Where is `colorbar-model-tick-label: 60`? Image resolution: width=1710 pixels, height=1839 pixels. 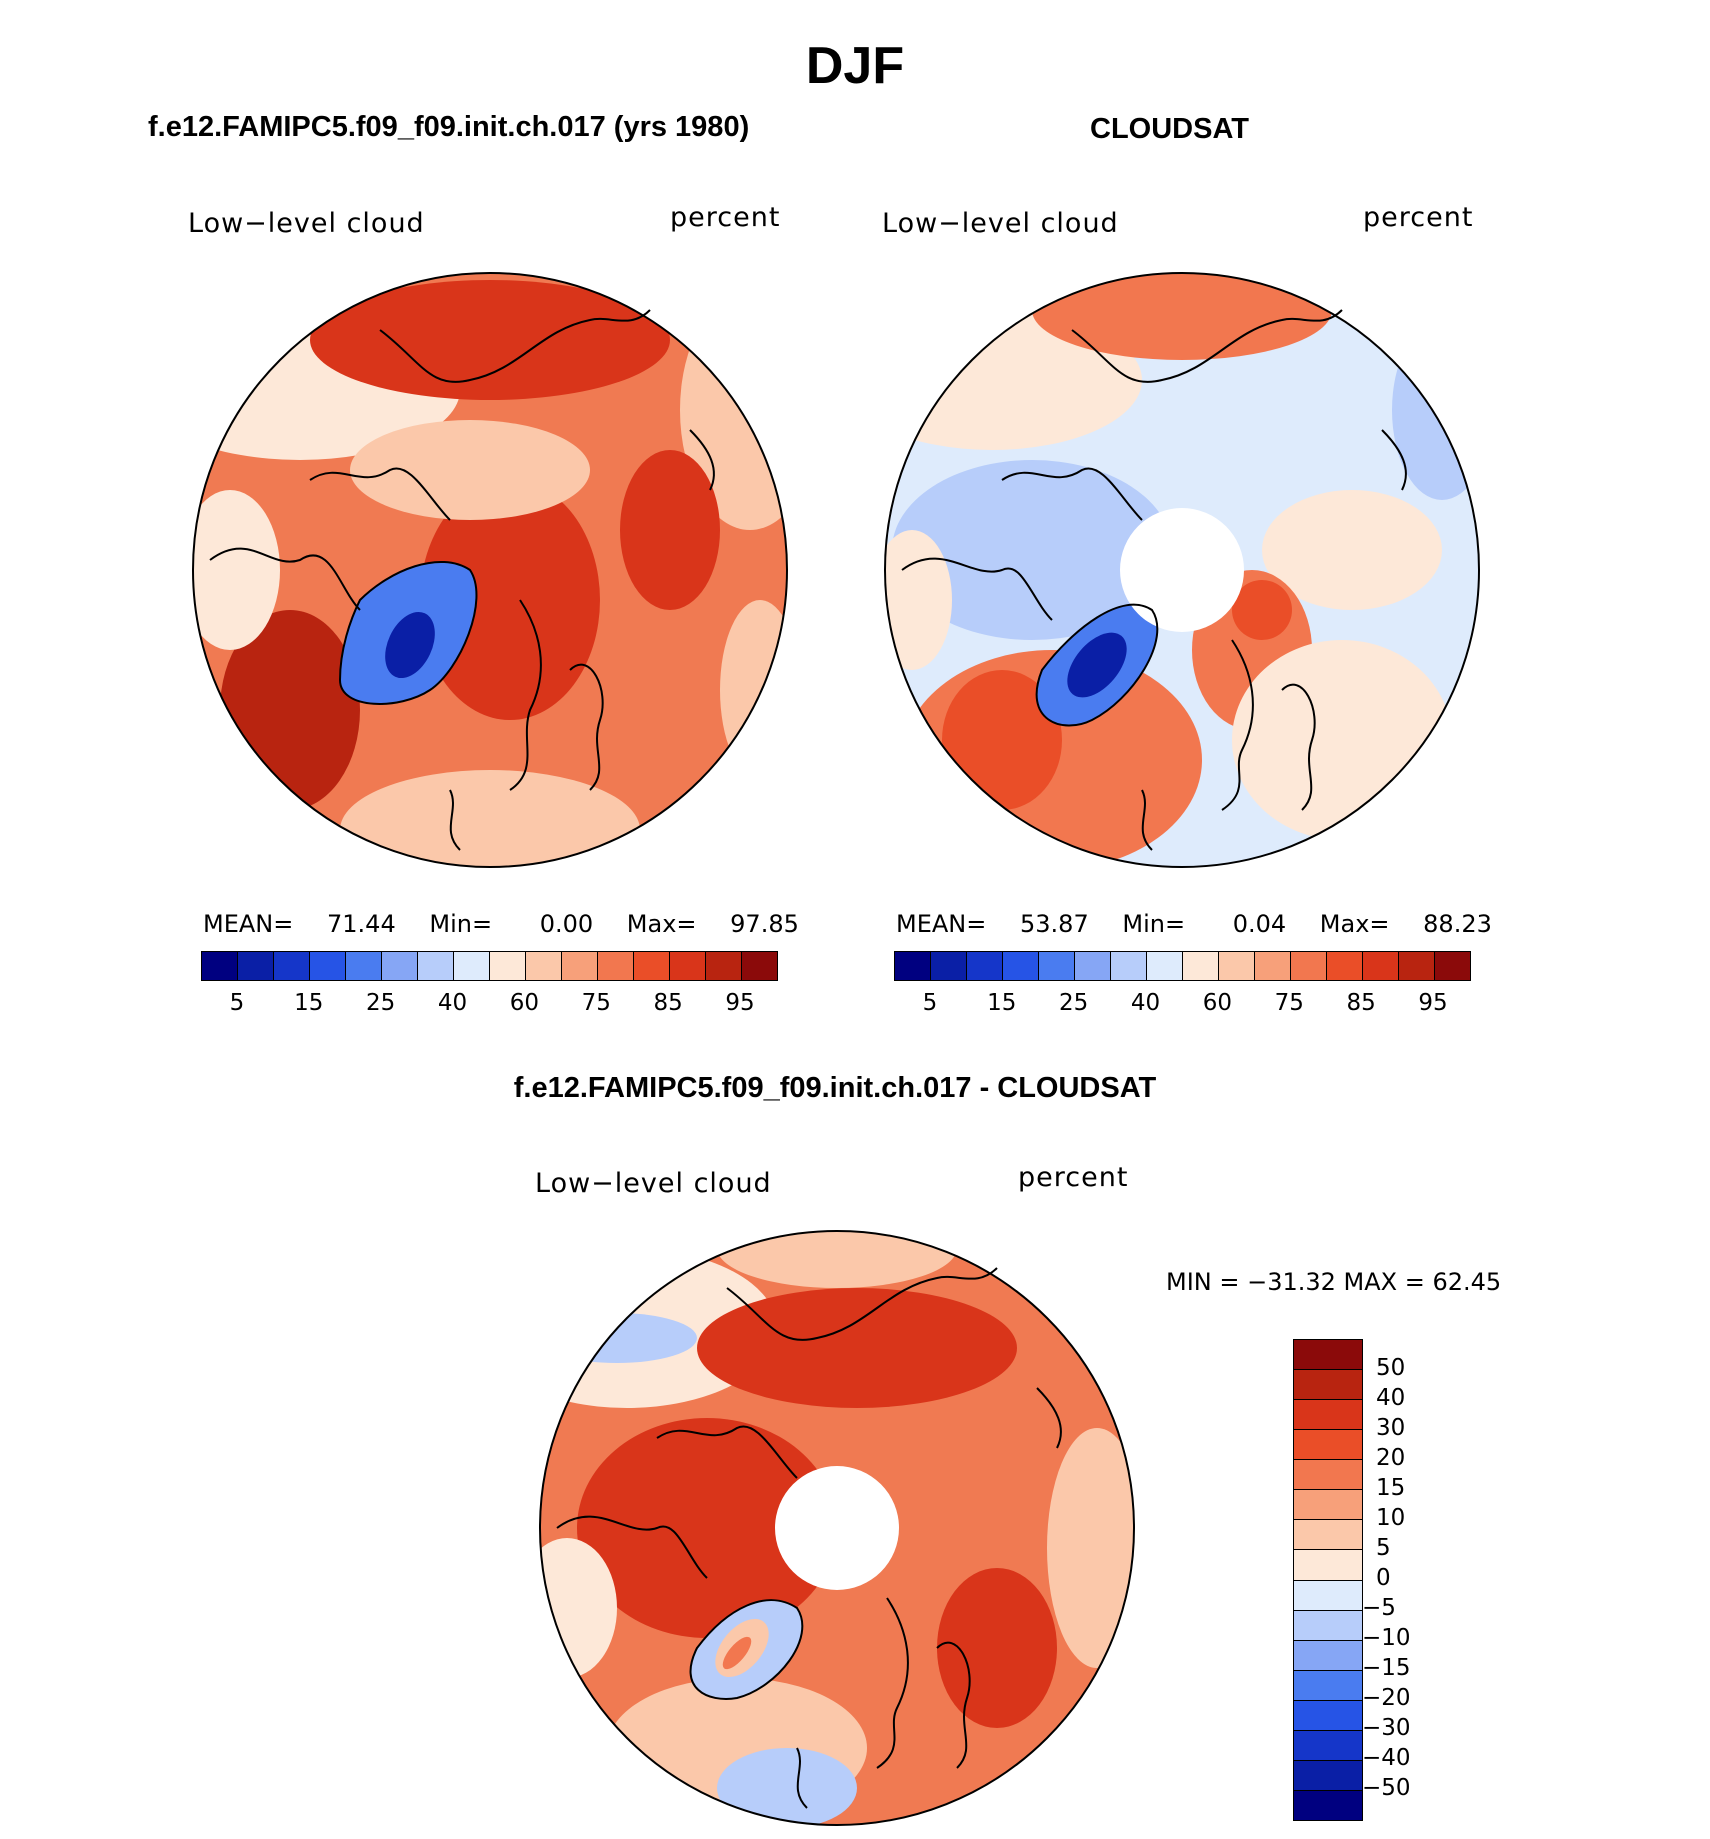 colorbar-model-tick-label: 60 is located at coordinates (524, 1003).